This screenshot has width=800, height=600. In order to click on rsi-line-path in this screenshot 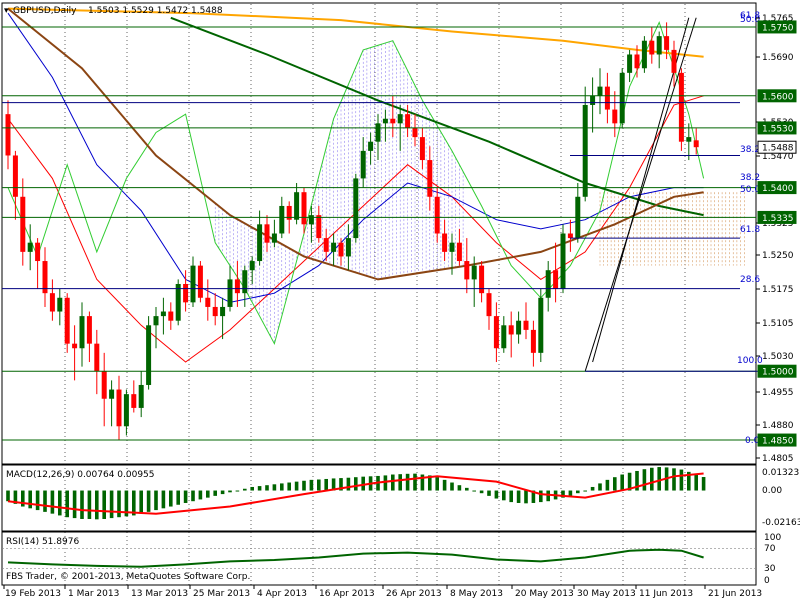, I will do `click(355, 558)`.